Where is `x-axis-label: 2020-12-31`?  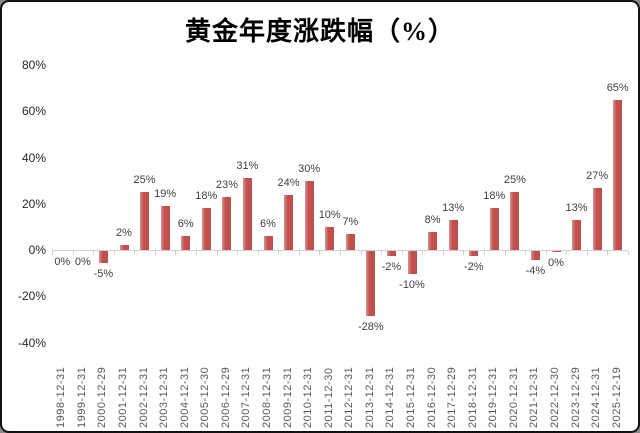 x-axis-label: 2020-12-31 is located at coordinates (513, 397).